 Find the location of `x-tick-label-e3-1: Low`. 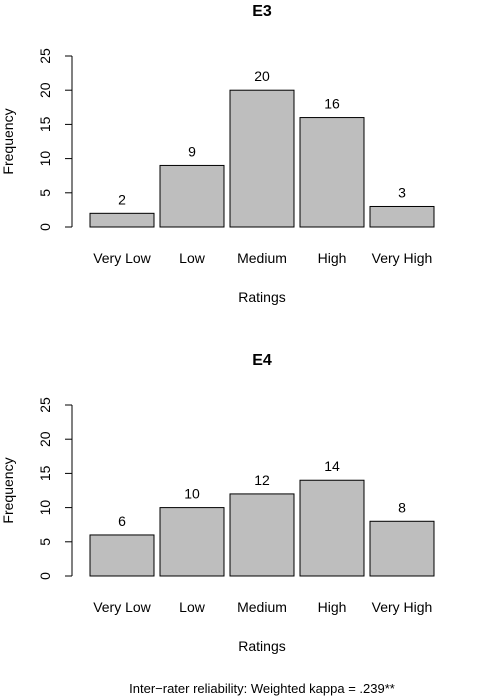

x-tick-label-e3-1: Low is located at coordinates (192, 258).